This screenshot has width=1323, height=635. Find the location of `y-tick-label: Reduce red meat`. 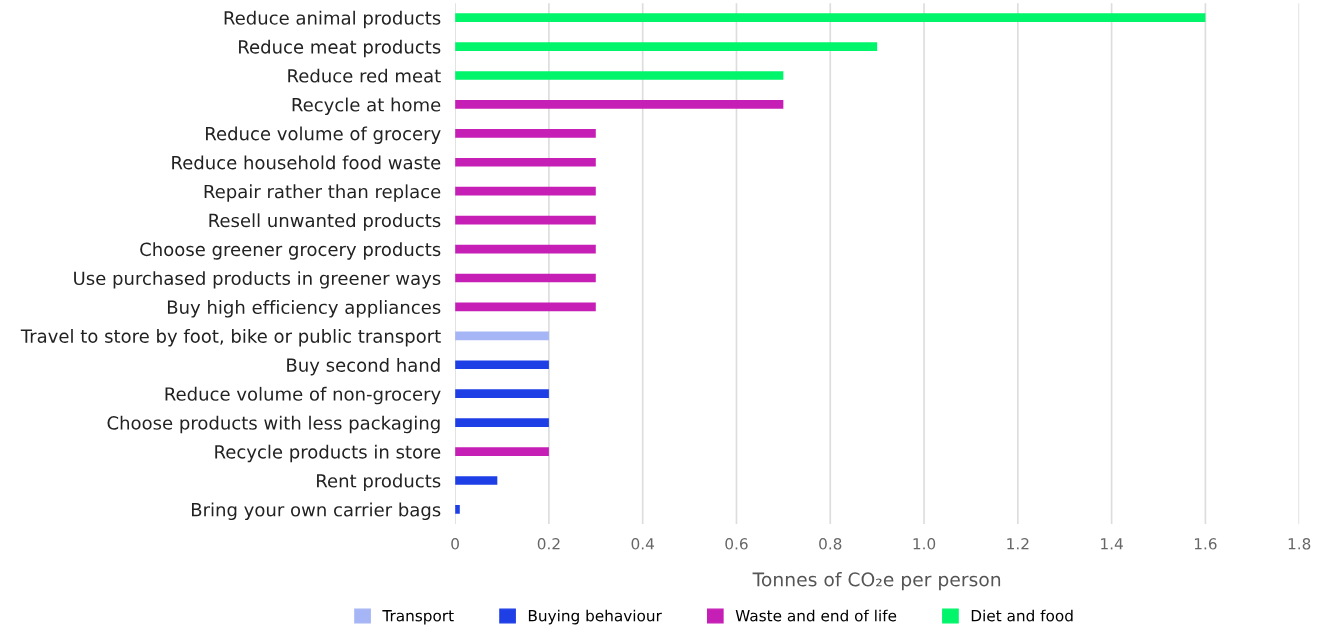

y-tick-label: Reduce red meat is located at coordinates (364, 75).